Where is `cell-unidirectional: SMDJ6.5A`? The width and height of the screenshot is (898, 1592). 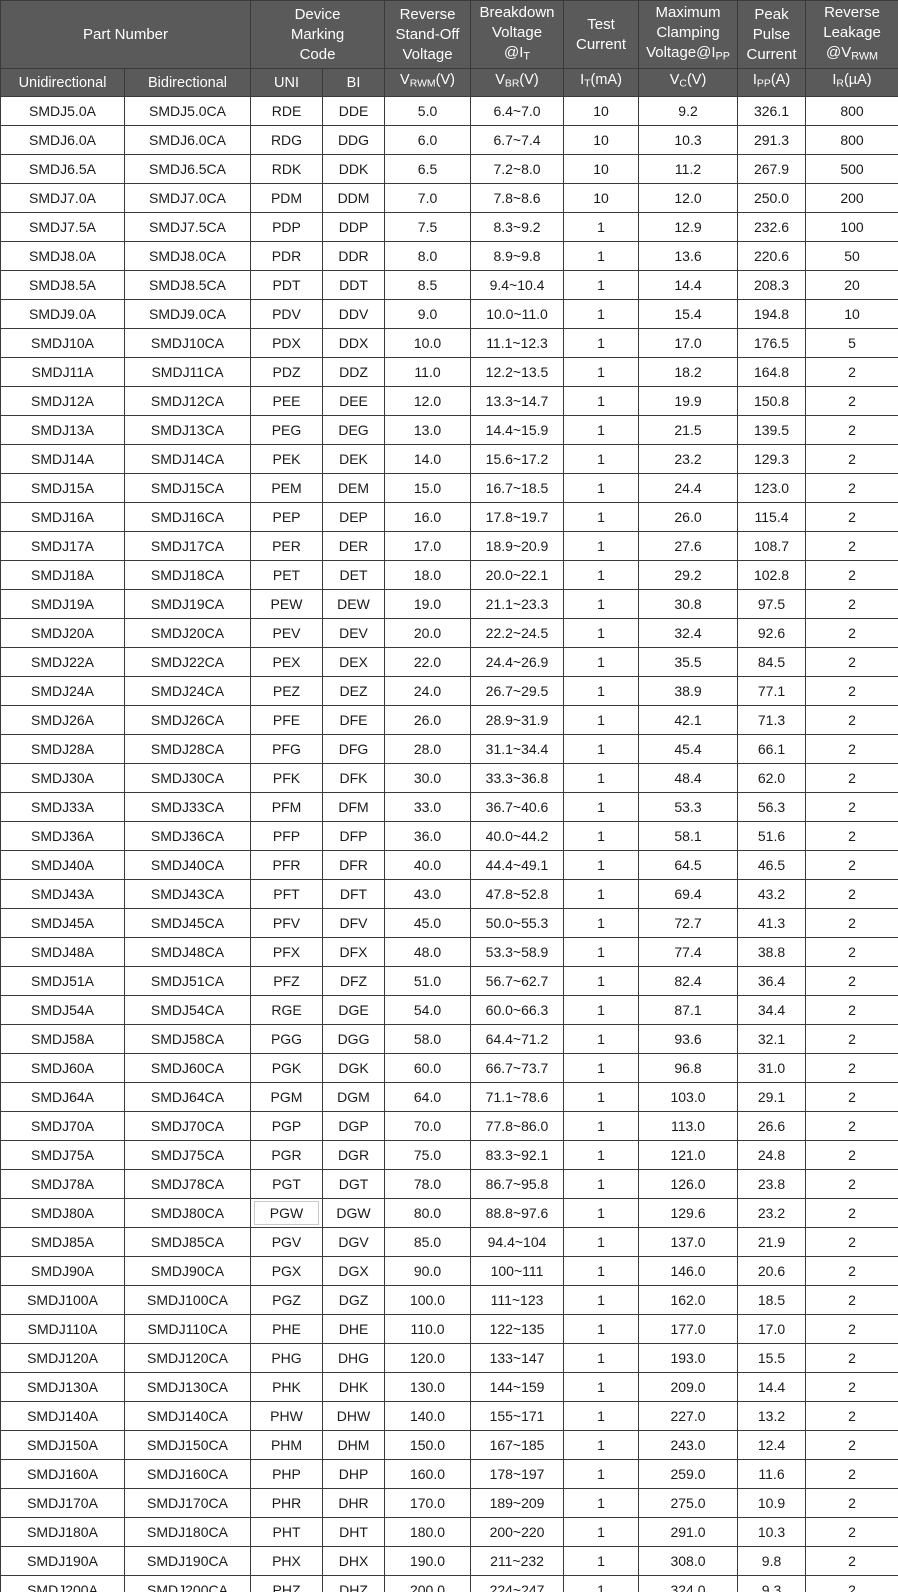 cell-unidirectional: SMDJ6.5A is located at coordinates (62, 169).